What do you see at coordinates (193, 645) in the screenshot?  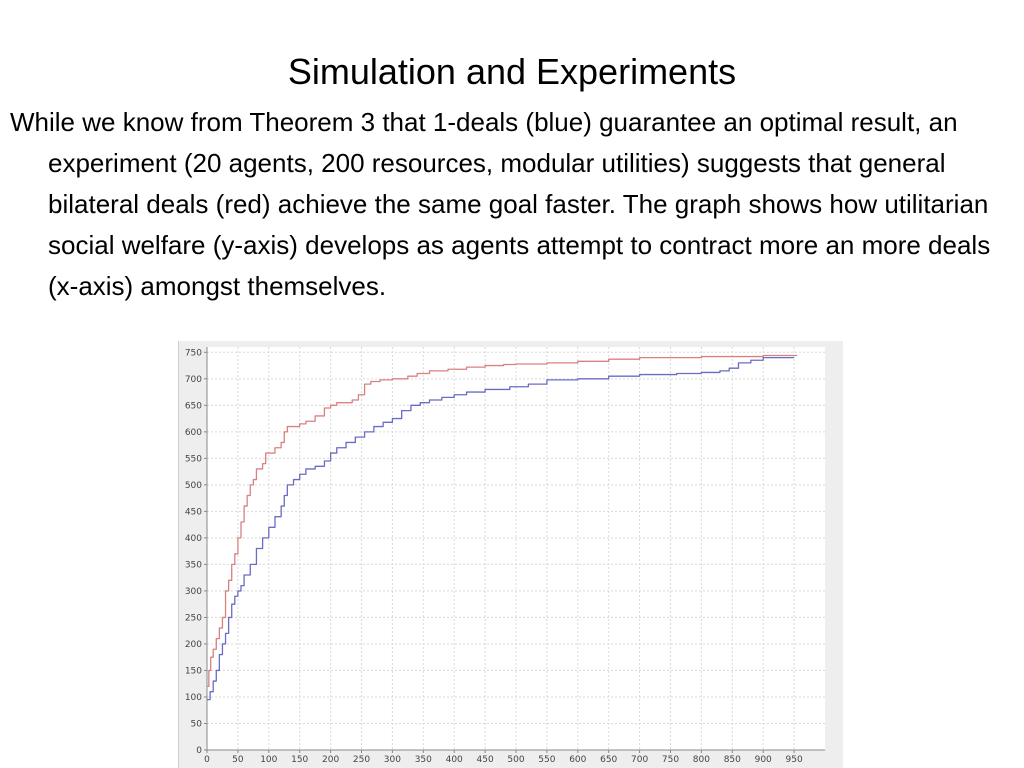 I see `y-tick-label: 200` at bounding box center [193, 645].